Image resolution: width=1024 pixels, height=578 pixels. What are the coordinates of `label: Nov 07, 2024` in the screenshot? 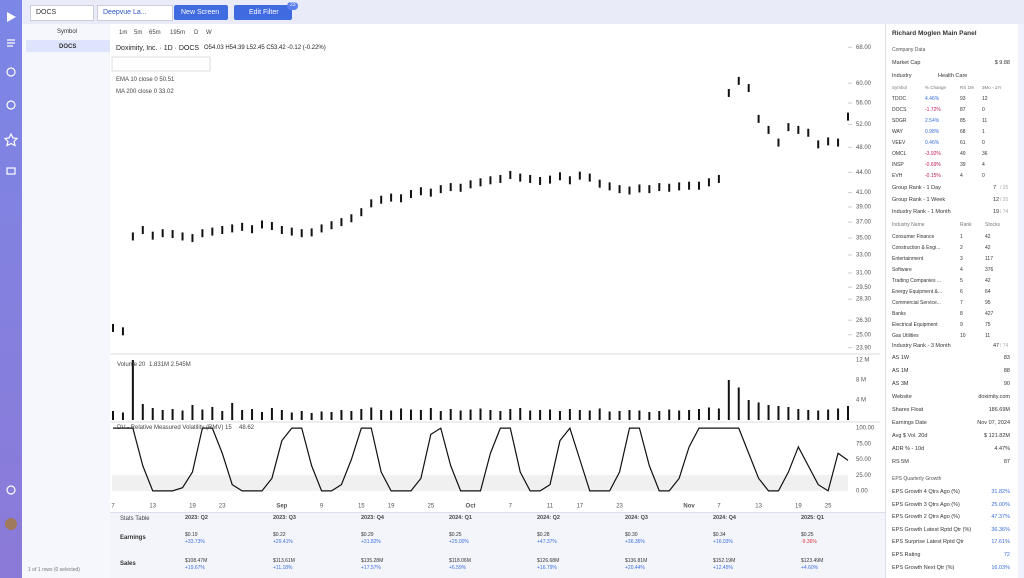 It's located at (993, 423).